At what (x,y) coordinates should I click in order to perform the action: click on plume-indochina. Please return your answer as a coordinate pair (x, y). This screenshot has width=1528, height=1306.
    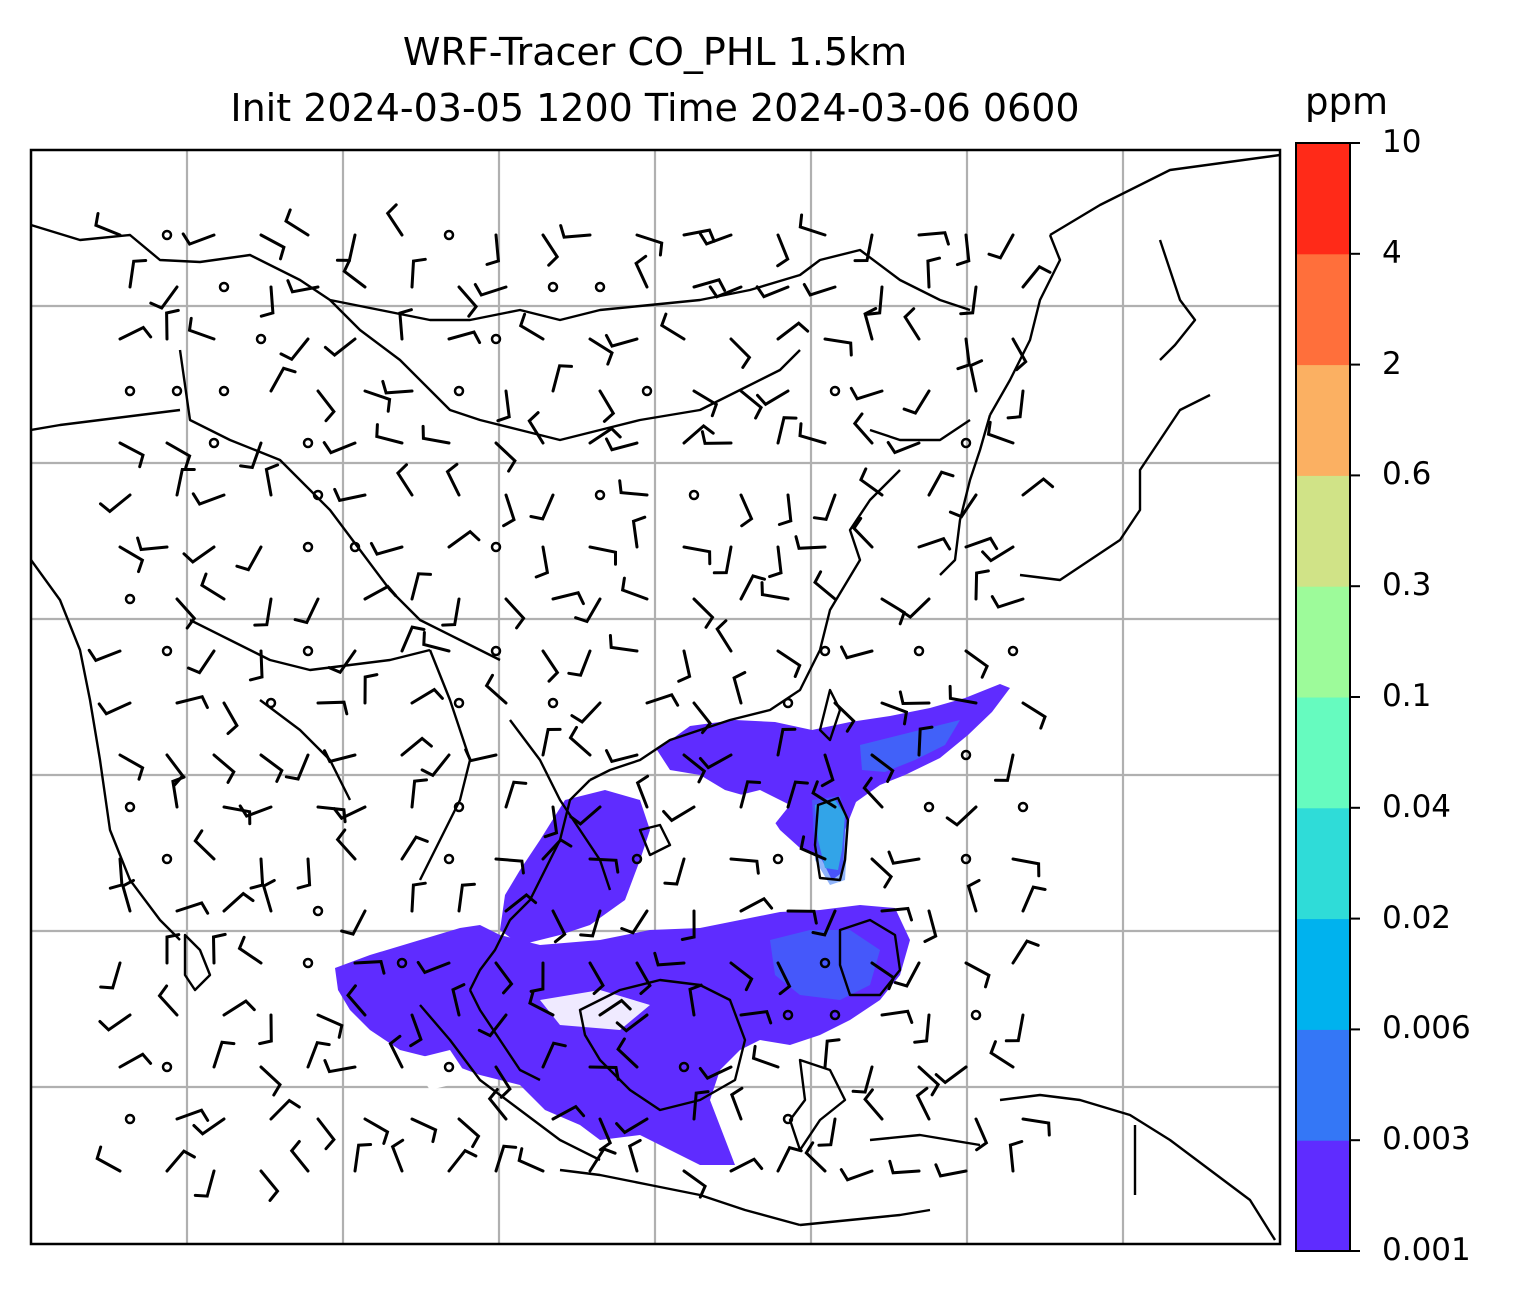
    Looking at the image, I should click on (575, 867).